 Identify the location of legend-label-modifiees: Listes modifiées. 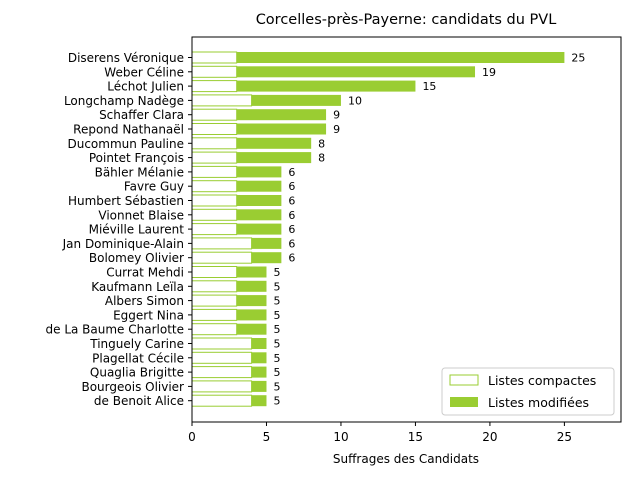
(538, 402).